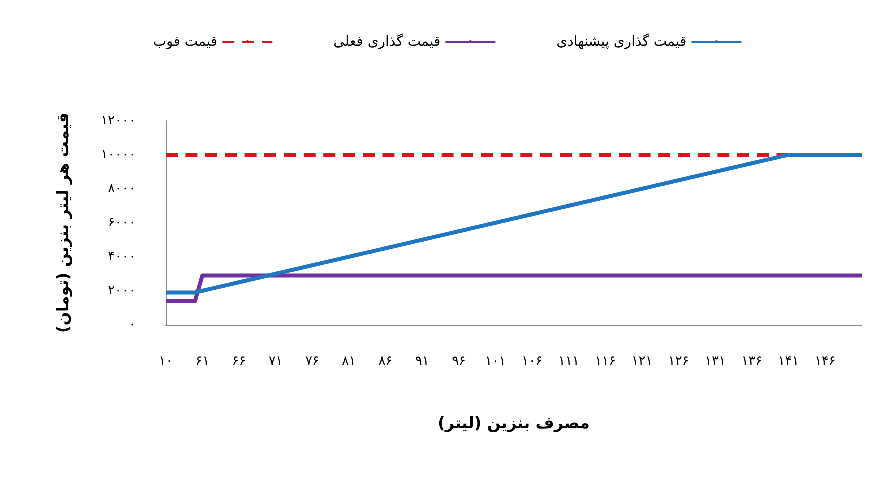 This screenshot has height=488, width=896. Describe the element at coordinates (239, 361) in the screenshot. I see `x-tick-label: ۶۶` at that location.